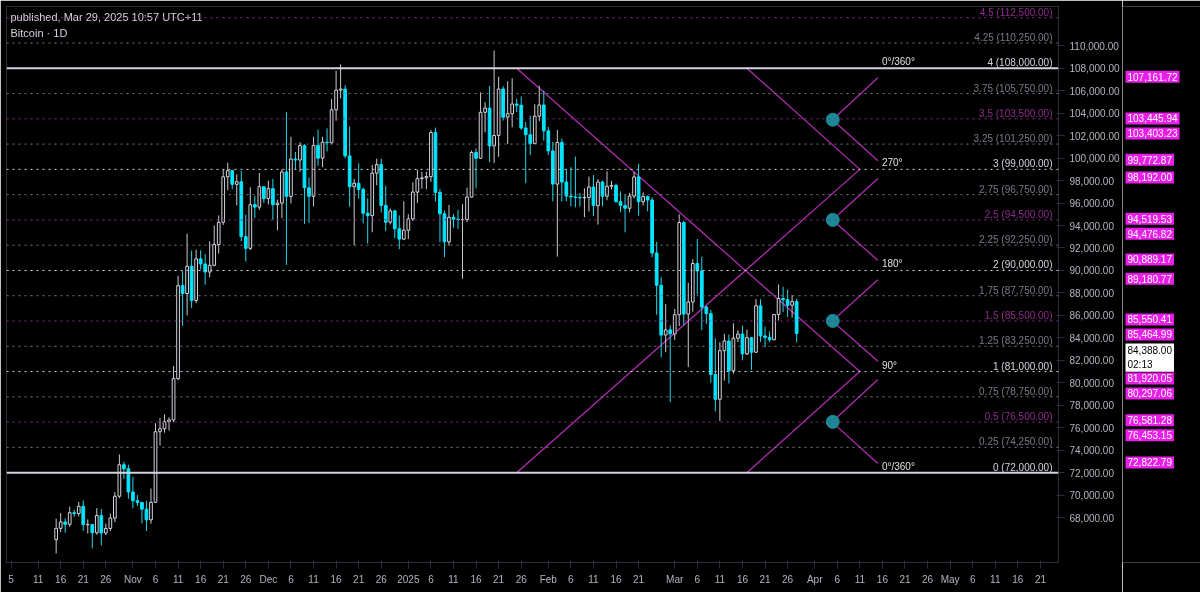  Describe the element at coordinates (1150, 379) in the screenshot. I see `text: 81,920.05` at that location.